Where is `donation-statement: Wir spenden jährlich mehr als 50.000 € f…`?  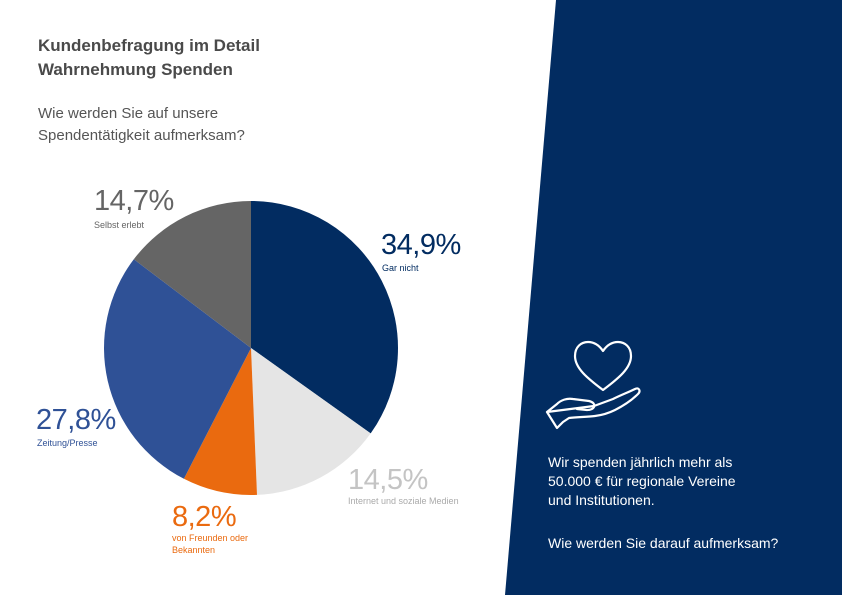
donation-statement: Wir spenden jährlich mehr als 50.000 € f… is located at coordinates (683, 481).